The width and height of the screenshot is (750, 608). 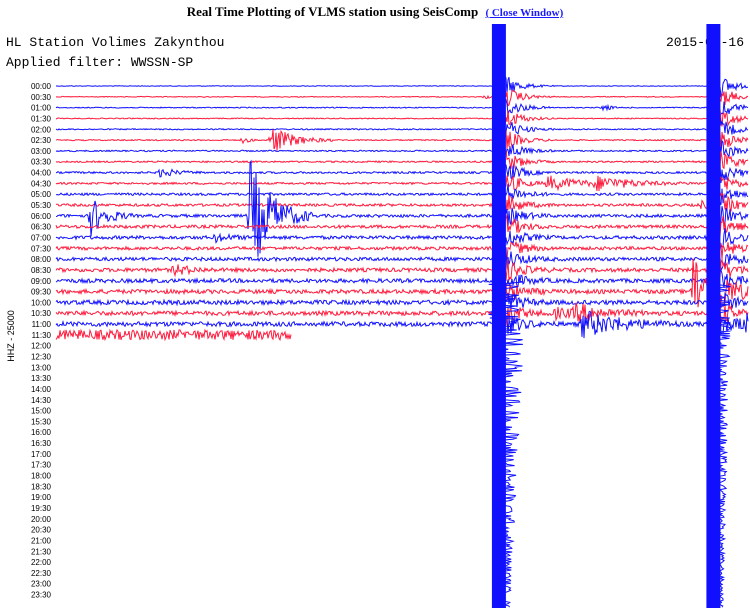 What do you see at coordinates (41, 346) in the screenshot?
I see `time-tick-label: 12:00` at bounding box center [41, 346].